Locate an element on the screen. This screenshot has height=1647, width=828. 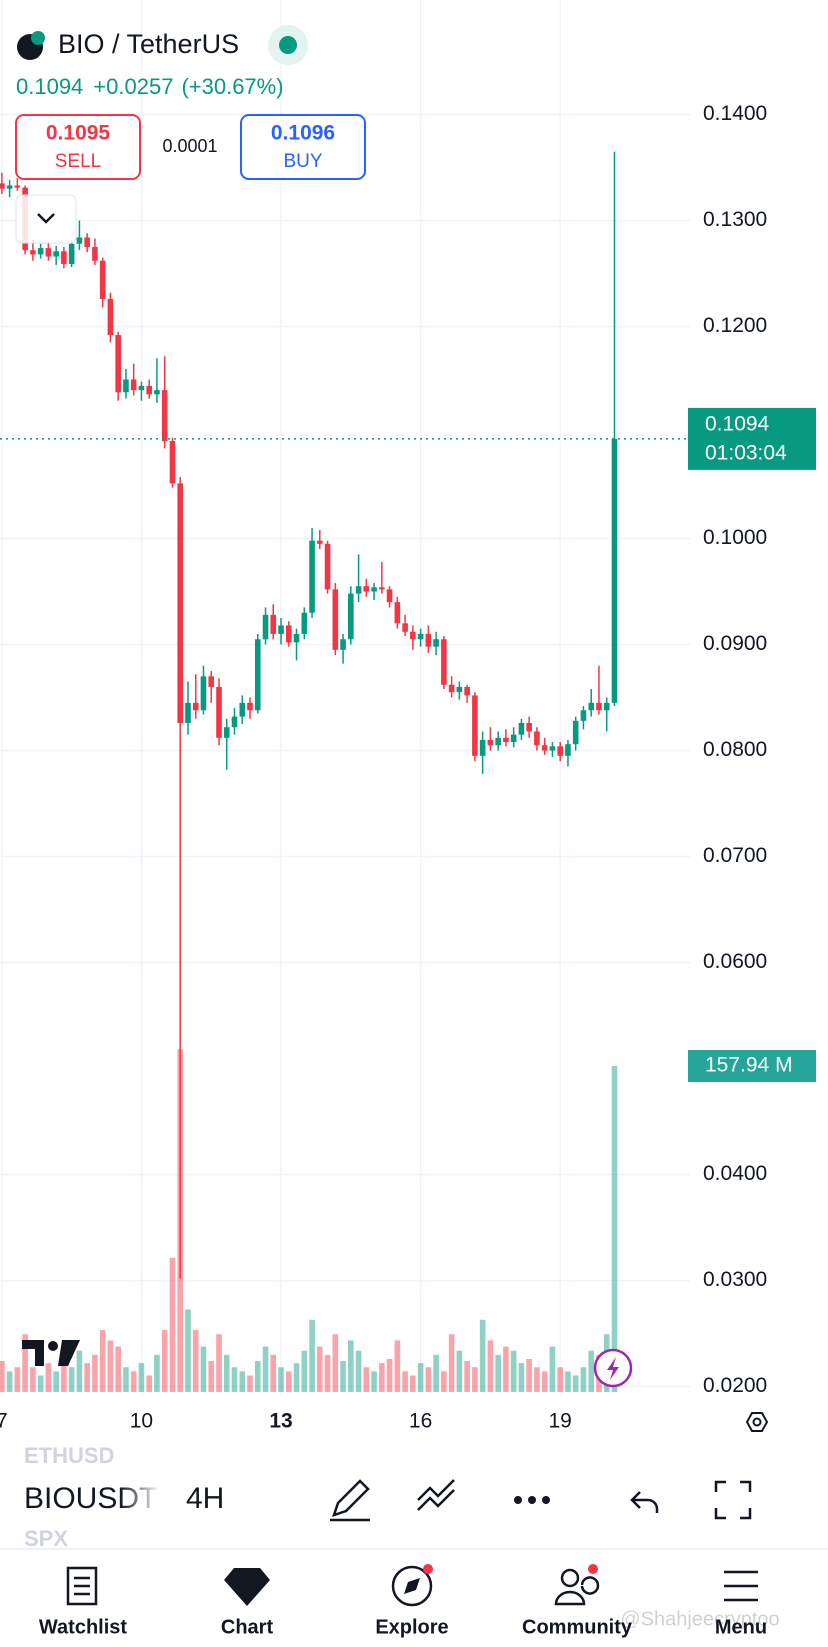
indicators-icon is located at coordinates (436, 1495).